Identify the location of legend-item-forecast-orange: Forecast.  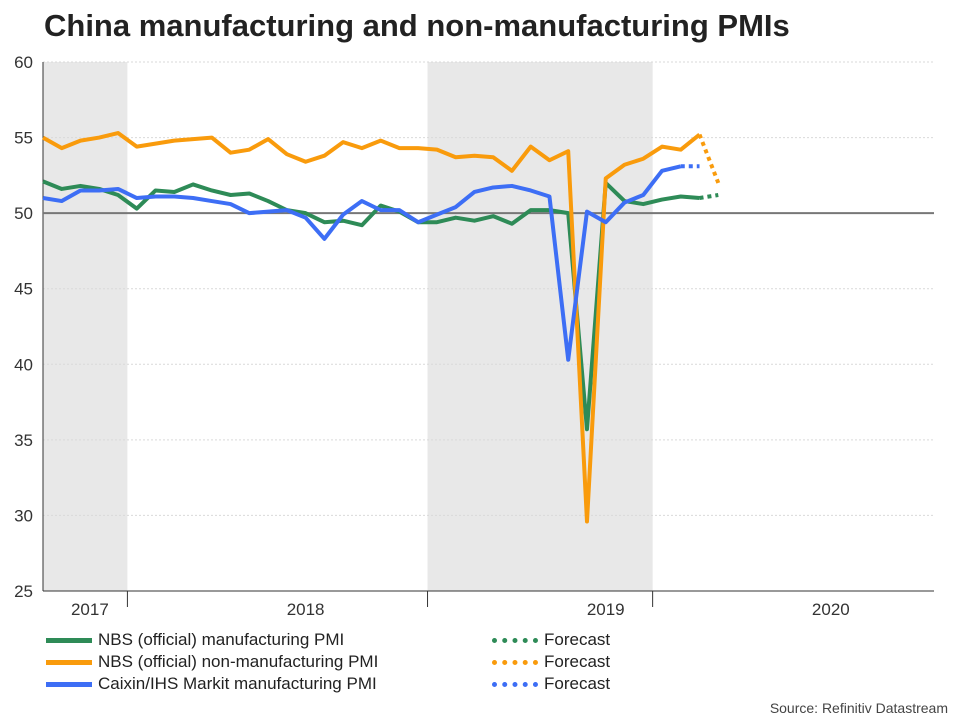
(551, 662).